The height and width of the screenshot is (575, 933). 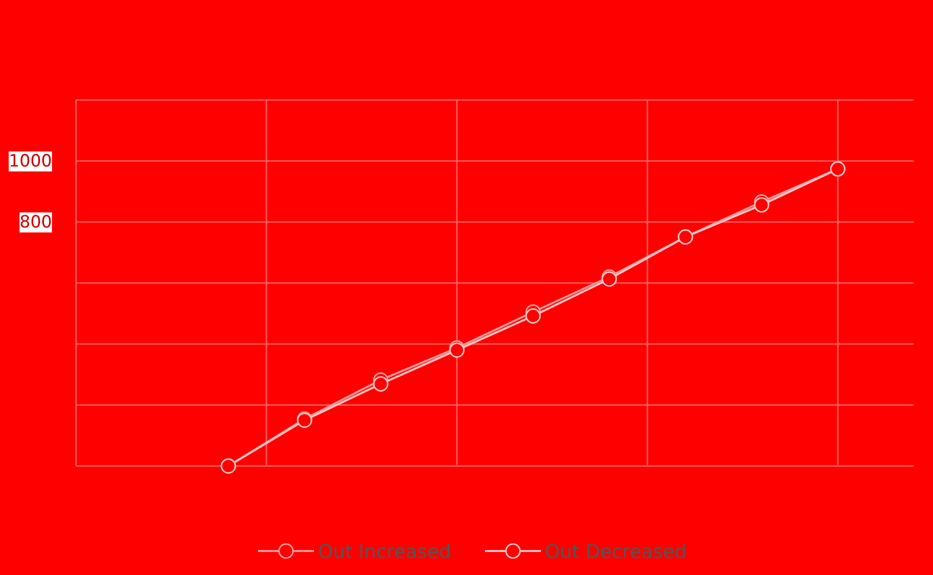 I want to click on legend-label: Out Decreased, so click(x=615, y=552).